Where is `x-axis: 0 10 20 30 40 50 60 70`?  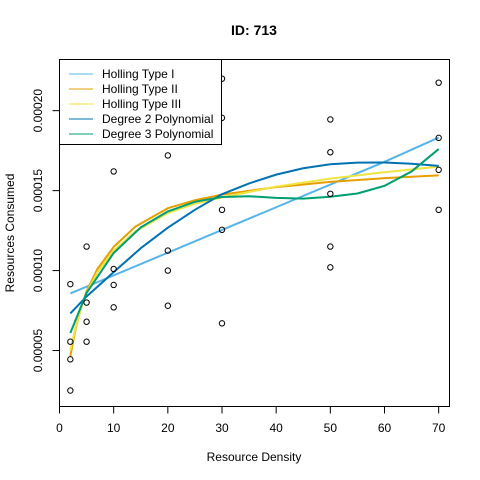 x-axis: 0 10 20 30 40 50 60 70 is located at coordinates (251, 420).